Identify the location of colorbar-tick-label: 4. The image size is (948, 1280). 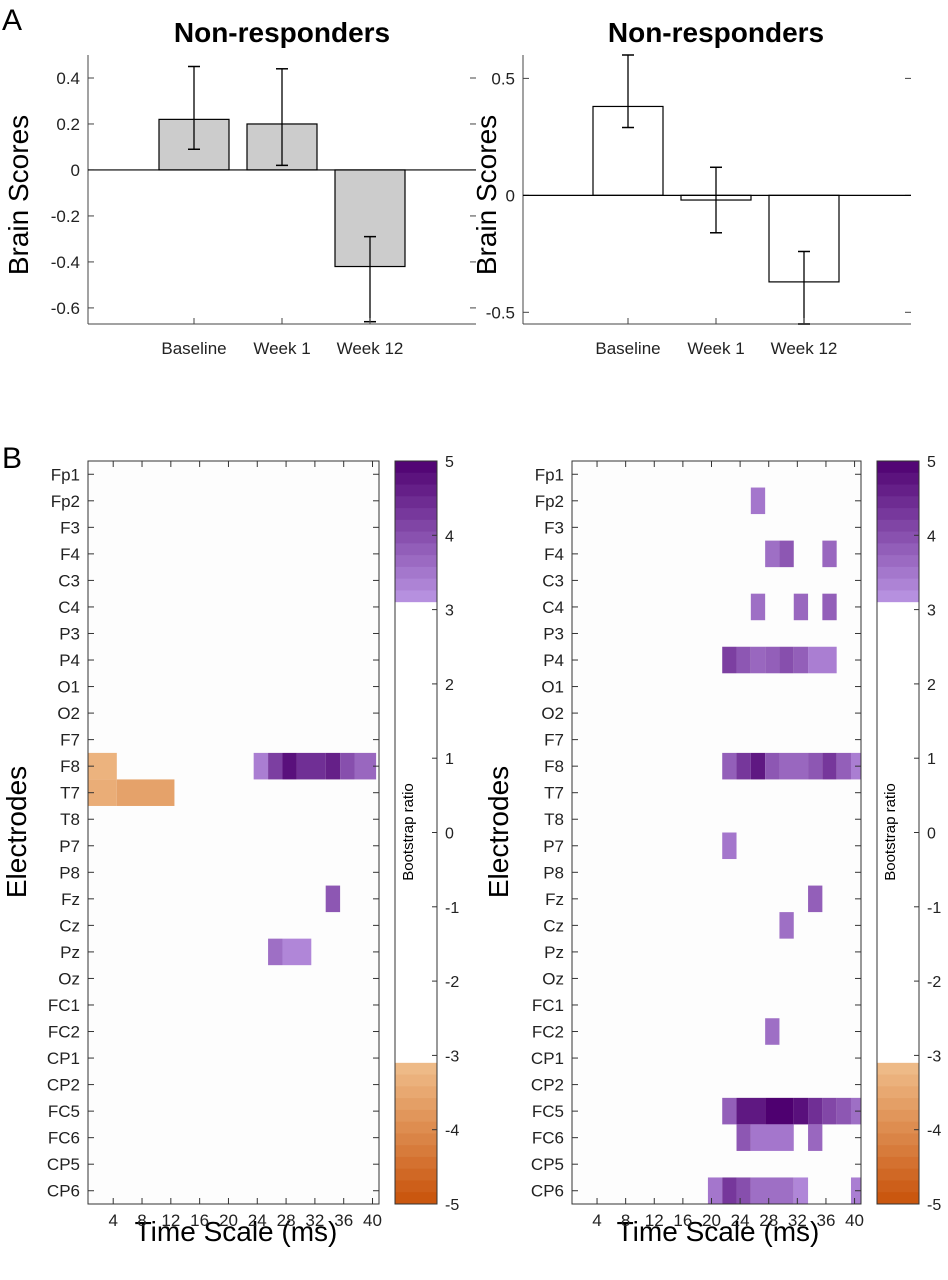
(449, 536).